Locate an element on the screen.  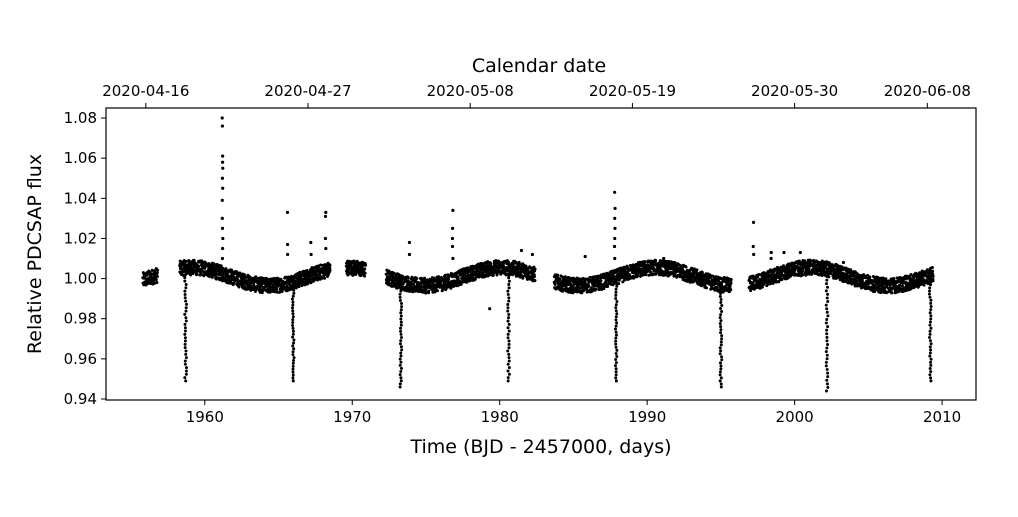
y-tick-label: 1.06 is located at coordinates (80, 158).